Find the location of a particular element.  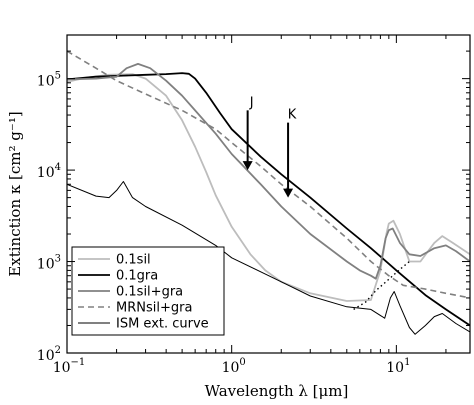

x-tick-label: 10⁰ is located at coordinates (234, 366).